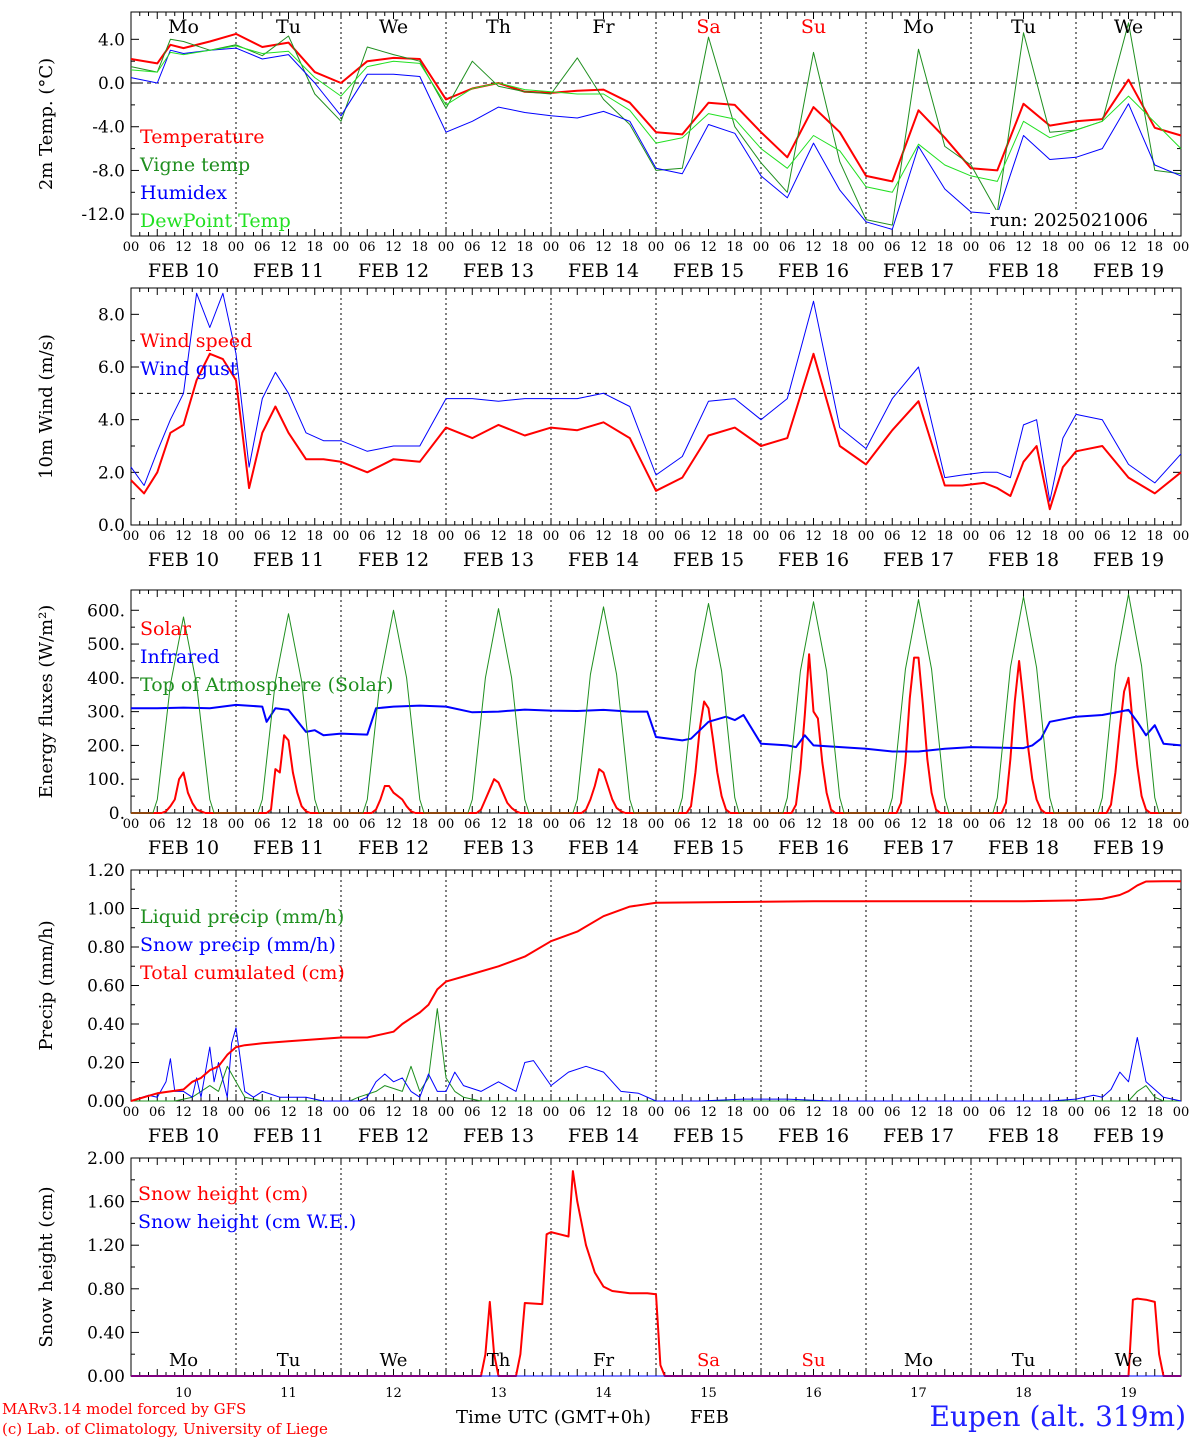  I want to click on y-tick-label: 0.0, so click(111, 526).